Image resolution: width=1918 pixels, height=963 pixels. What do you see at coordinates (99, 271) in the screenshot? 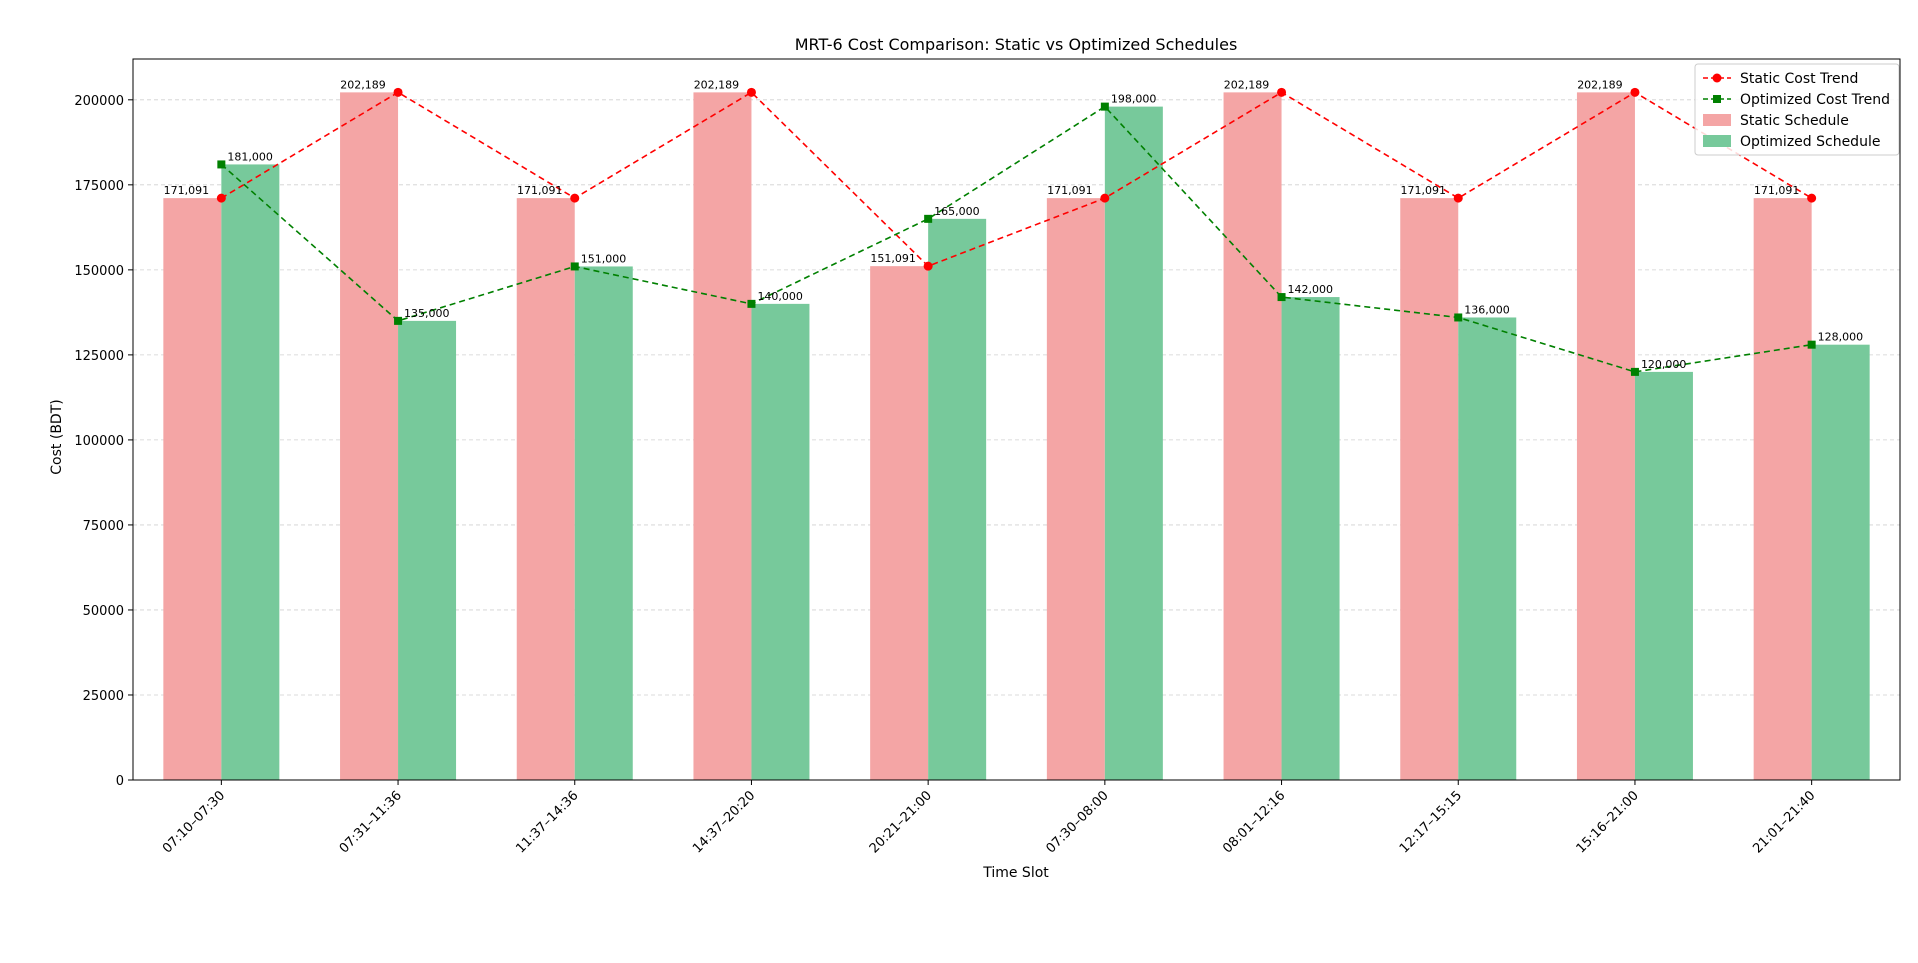
I see `y-tick-label: 150000` at bounding box center [99, 271].